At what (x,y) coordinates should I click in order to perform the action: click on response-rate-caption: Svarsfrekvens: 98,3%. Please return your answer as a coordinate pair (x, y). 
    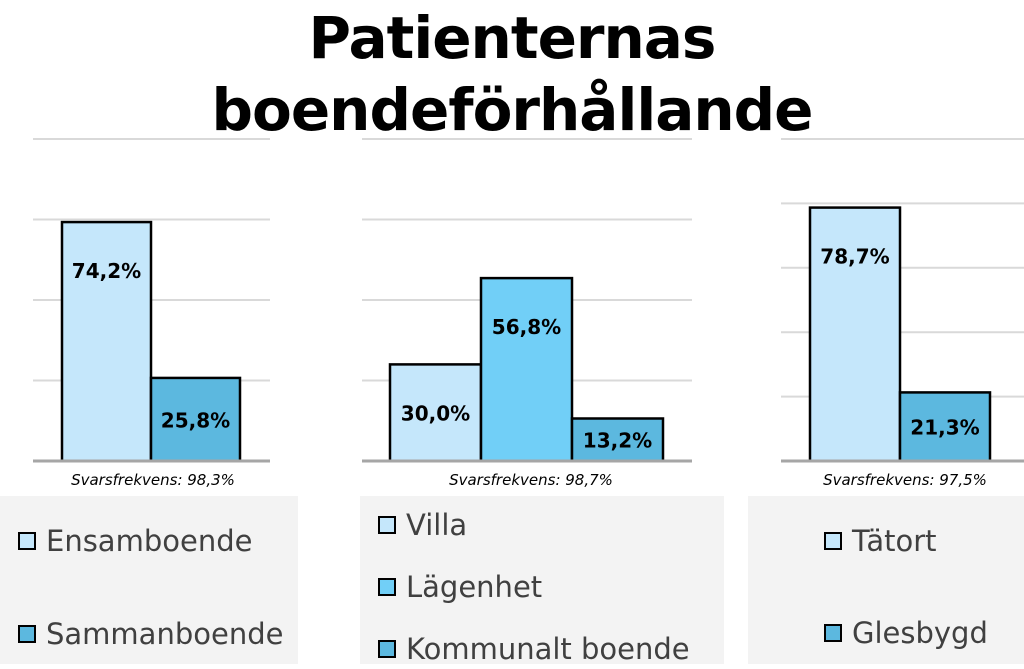
    Looking at the image, I should click on (153, 480).